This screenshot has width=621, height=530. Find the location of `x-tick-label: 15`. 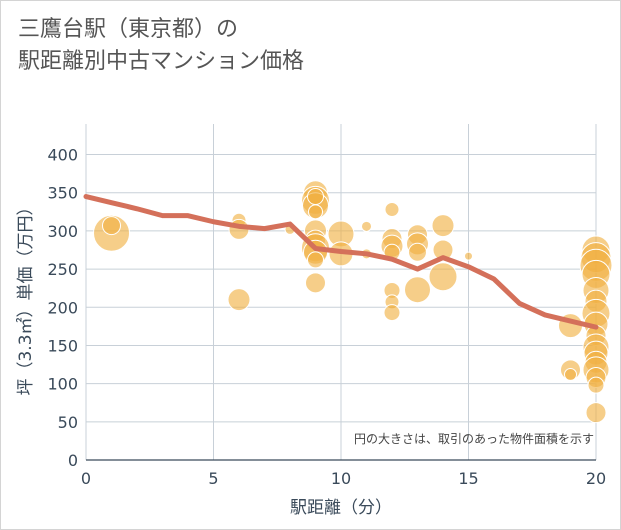

x-tick-label: 15 is located at coordinates (468, 478).